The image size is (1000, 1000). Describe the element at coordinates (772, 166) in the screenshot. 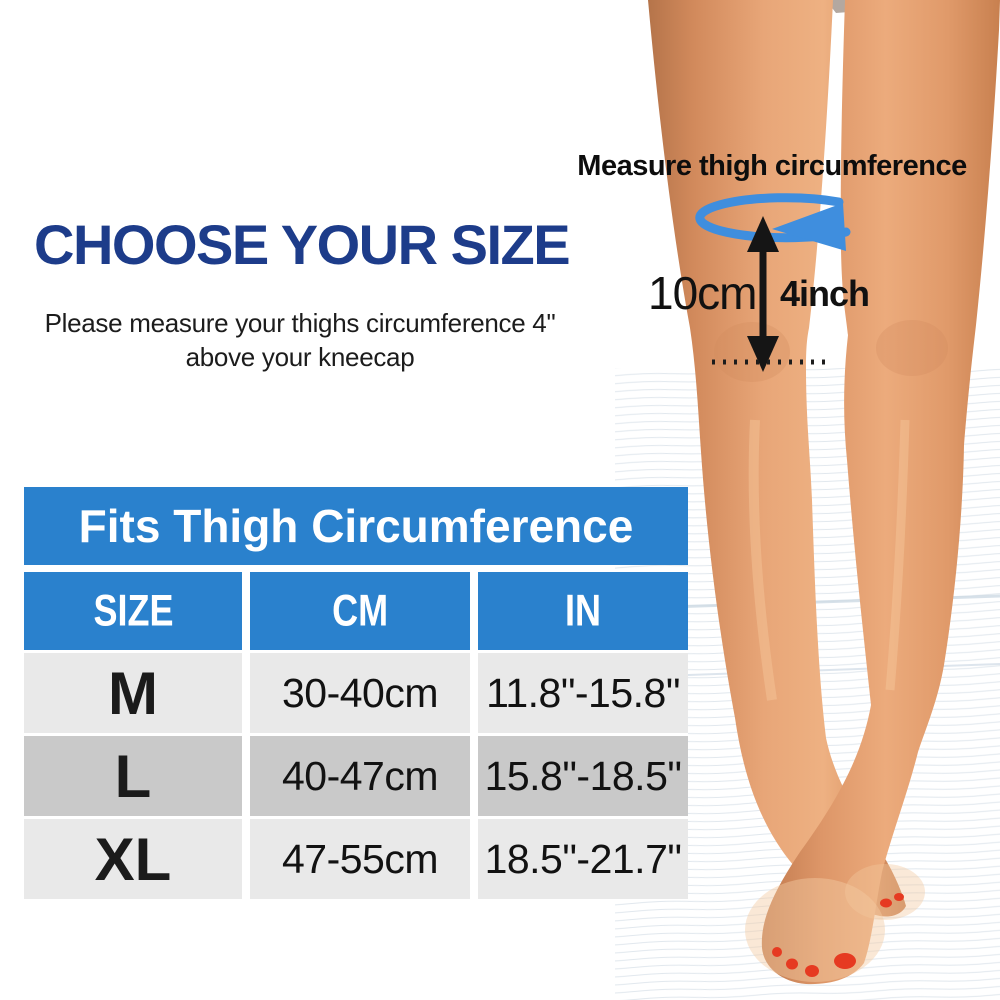

I see `measure-instruction-label: Measure thigh circumference` at that location.